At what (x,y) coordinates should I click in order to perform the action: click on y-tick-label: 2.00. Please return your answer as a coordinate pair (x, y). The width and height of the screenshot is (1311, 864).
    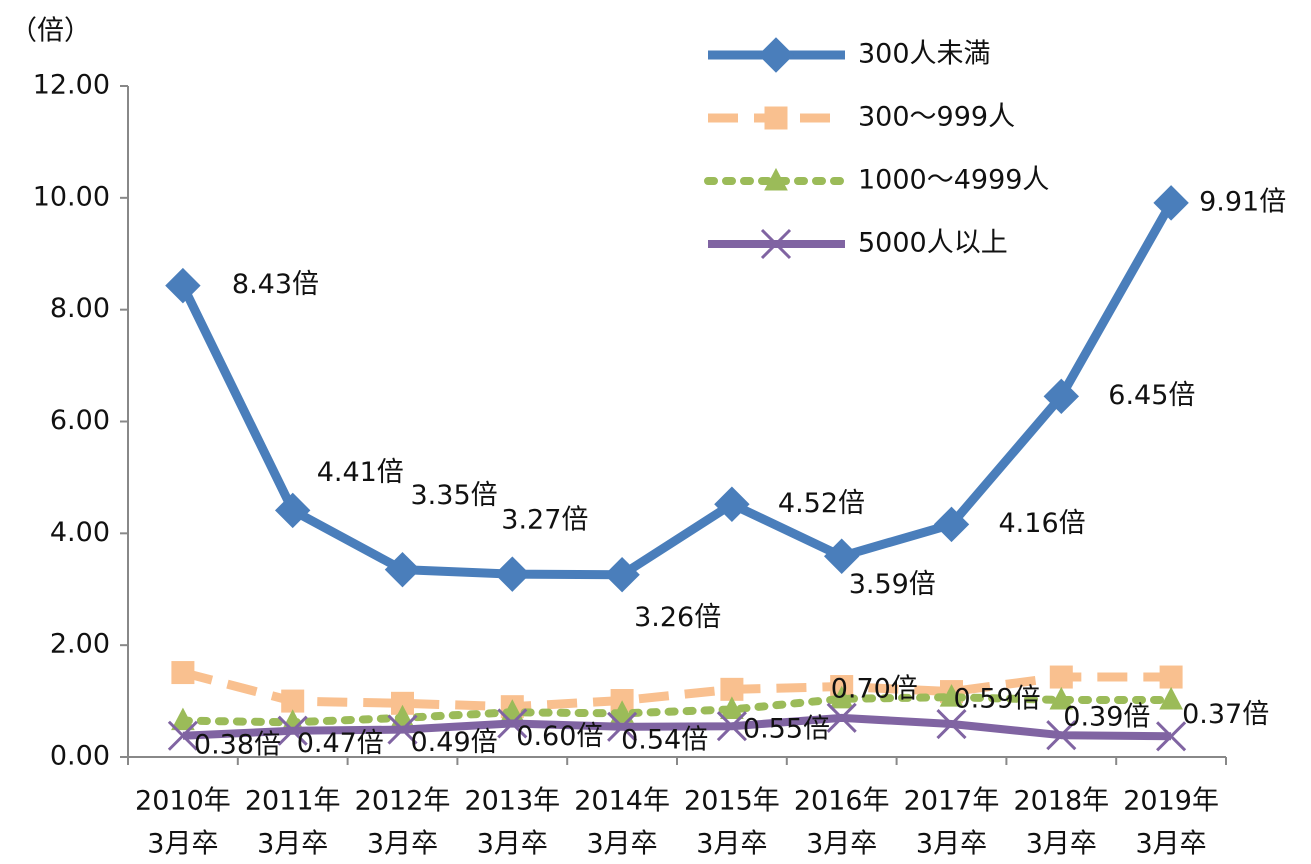
    Looking at the image, I should click on (80, 644).